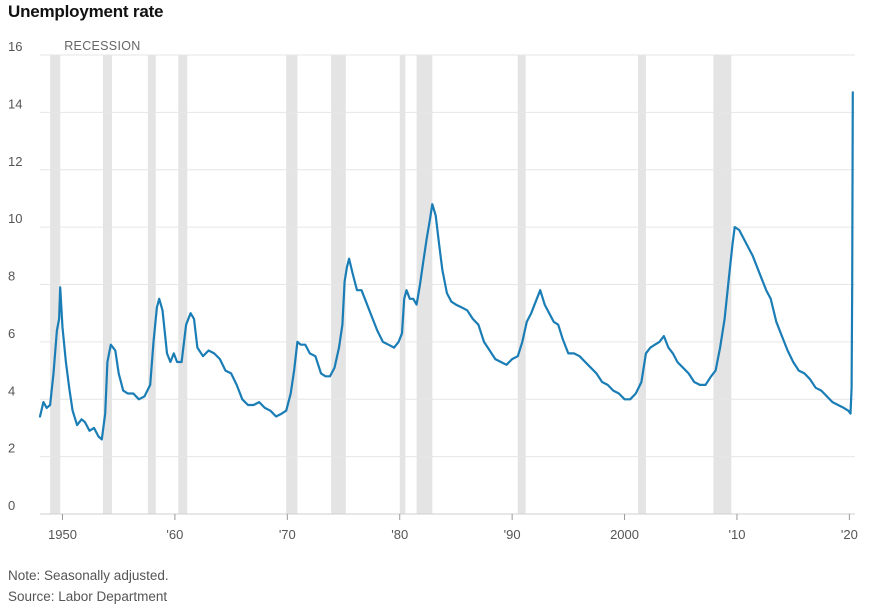  Describe the element at coordinates (736, 534) in the screenshot. I see `x-tick-label: '10` at that location.